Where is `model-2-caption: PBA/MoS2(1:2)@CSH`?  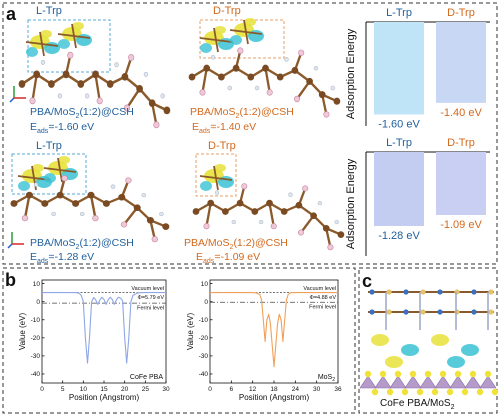
model-2-caption: PBA/MoS2(1:2)@CSH is located at coordinates (242, 113).